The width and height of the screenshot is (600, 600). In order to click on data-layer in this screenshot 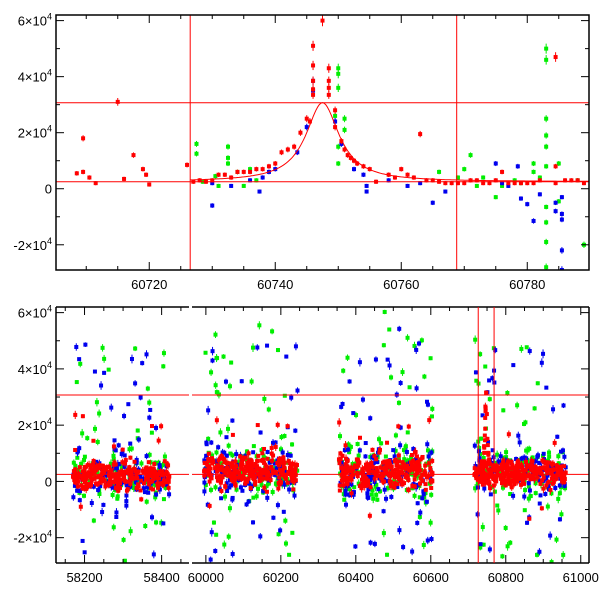, I will do `click(121, 457)`.